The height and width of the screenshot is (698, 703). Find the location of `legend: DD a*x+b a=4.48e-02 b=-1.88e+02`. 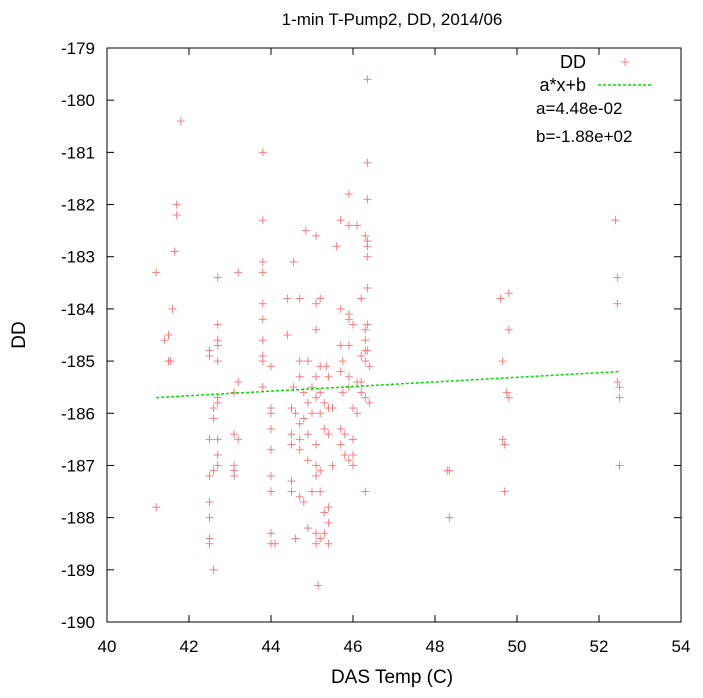

legend: DD a*x+b a=4.48e-02 b=-1.88e+02 is located at coordinates (594, 99).